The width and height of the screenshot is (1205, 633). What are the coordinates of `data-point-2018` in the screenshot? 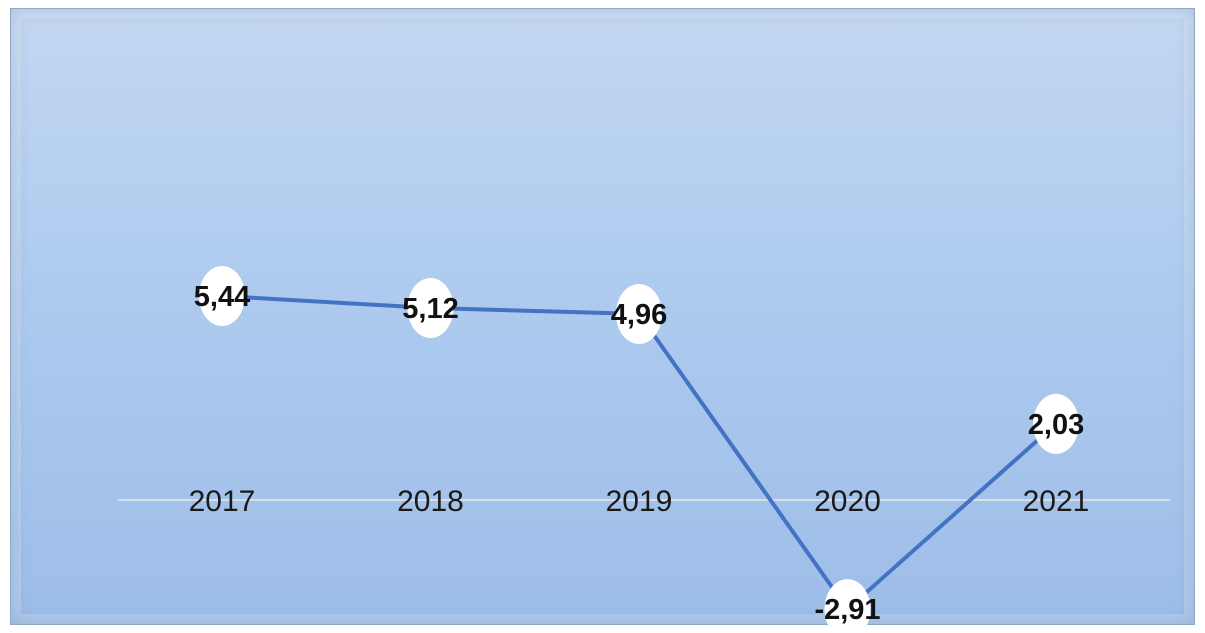 It's located at (430, 308).